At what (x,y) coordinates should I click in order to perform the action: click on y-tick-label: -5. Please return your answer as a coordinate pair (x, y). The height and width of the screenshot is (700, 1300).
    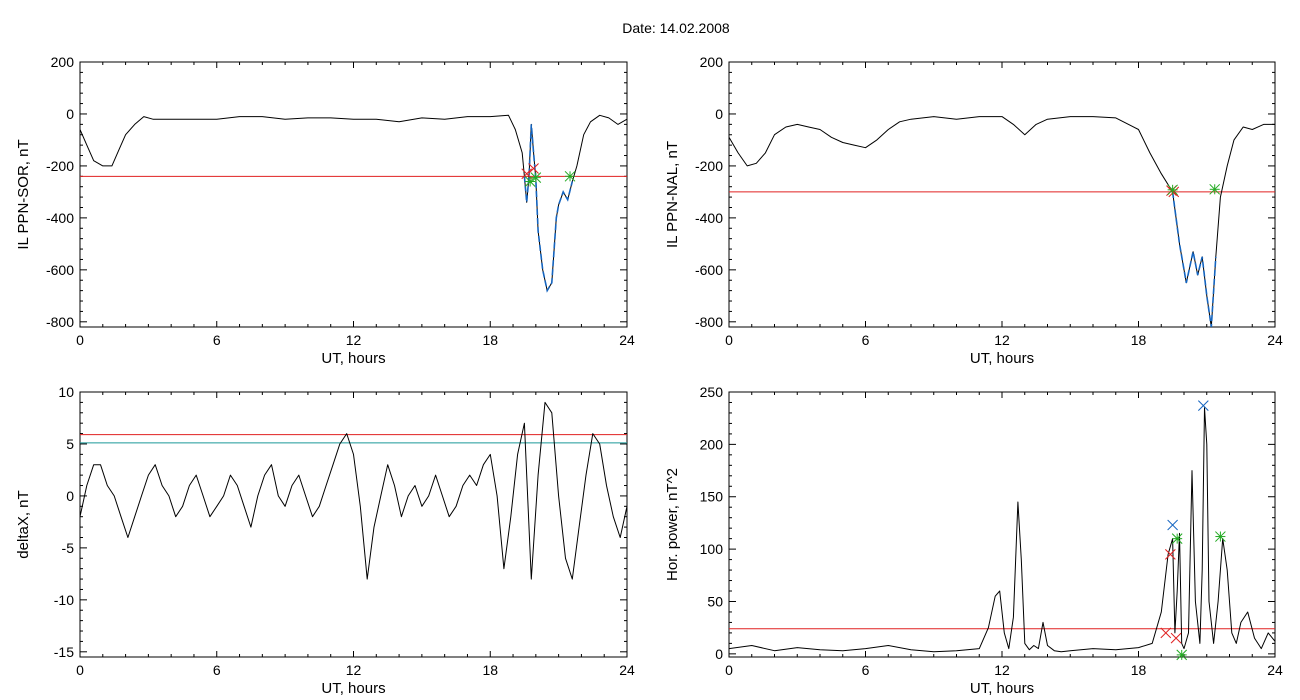
    Looking at the image, I should click on (68, 548).